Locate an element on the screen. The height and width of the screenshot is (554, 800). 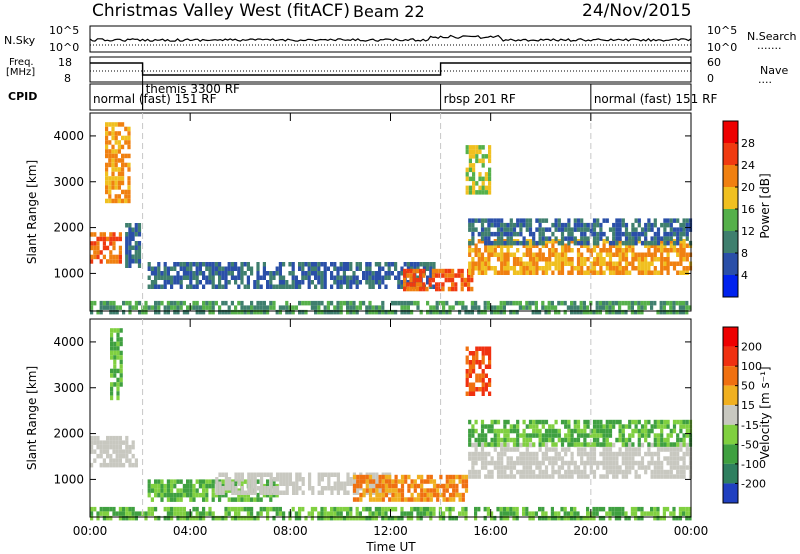
colorbar-tick-label: -15 is located at coordinates (750, 425).